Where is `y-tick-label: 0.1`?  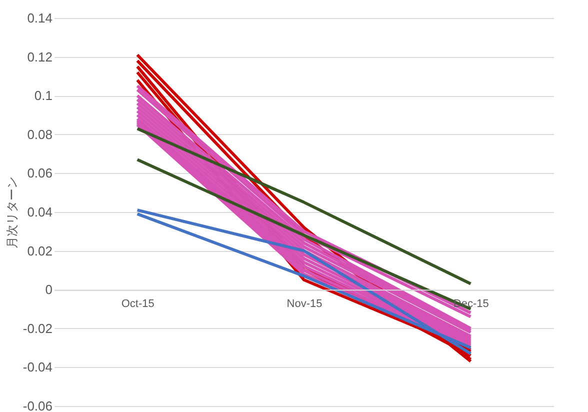
y-tick-label: 0.1 is located at coordinates (43, 96).